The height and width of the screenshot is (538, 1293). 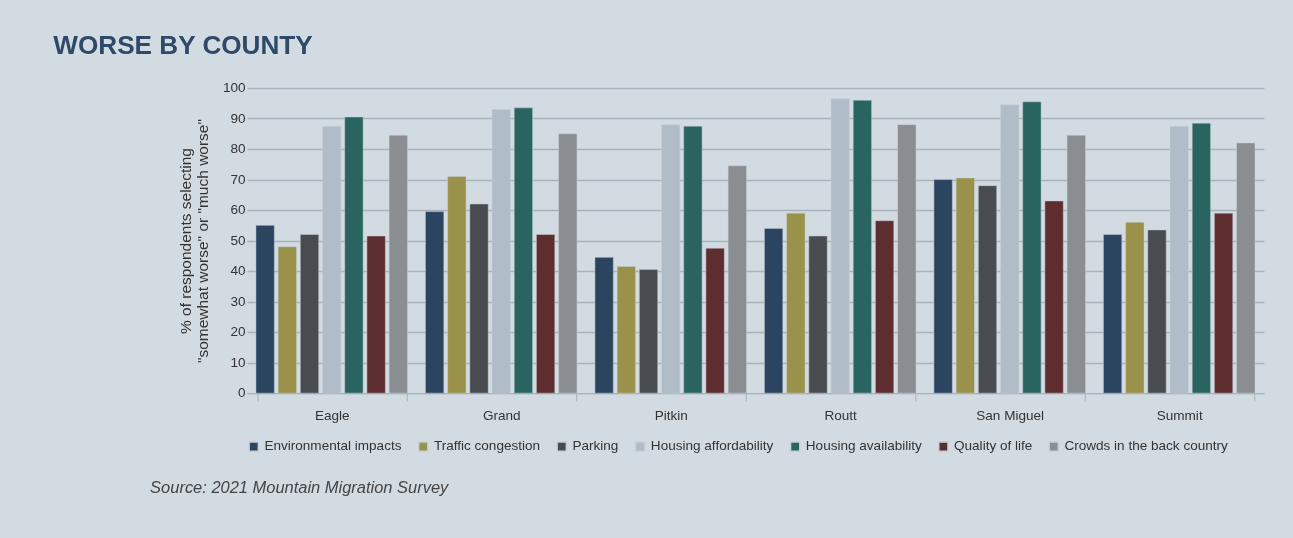 I want to click on x-tick-label: San Miguel, so click(x=1010, y=415).